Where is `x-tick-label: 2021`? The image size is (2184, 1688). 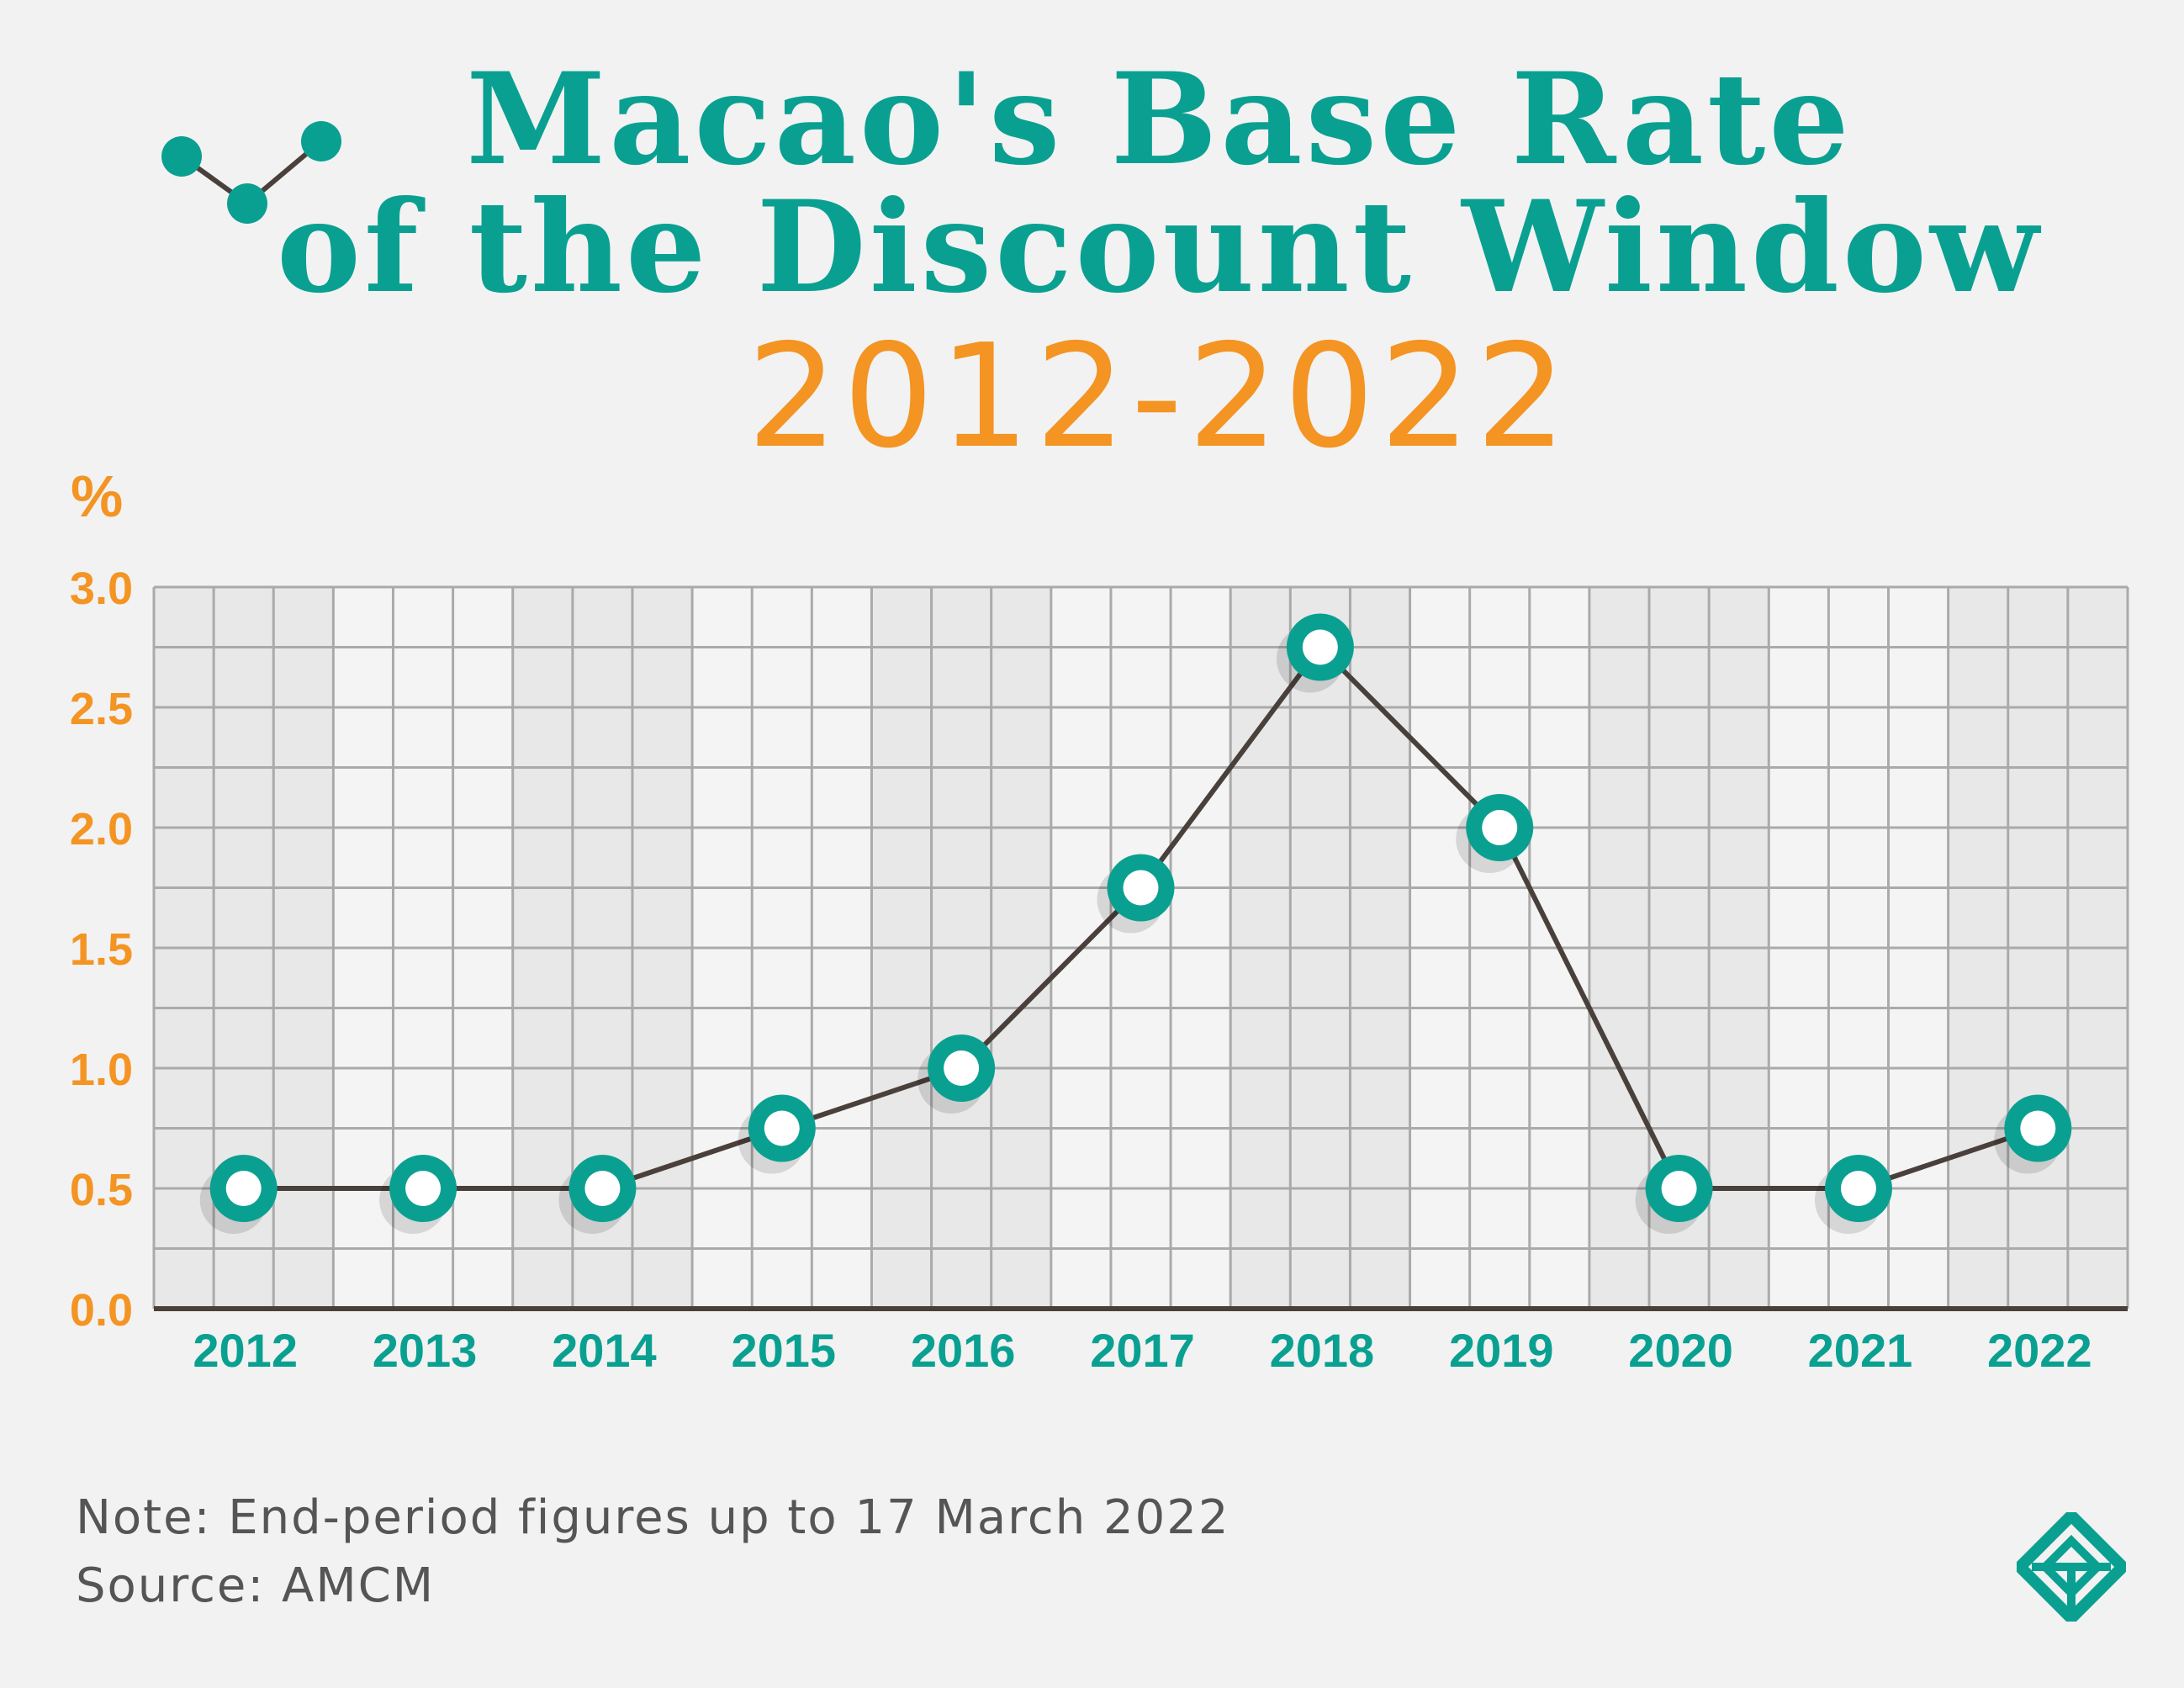 x-tick-label: 2021 is located at coordinates (1860, 1350).